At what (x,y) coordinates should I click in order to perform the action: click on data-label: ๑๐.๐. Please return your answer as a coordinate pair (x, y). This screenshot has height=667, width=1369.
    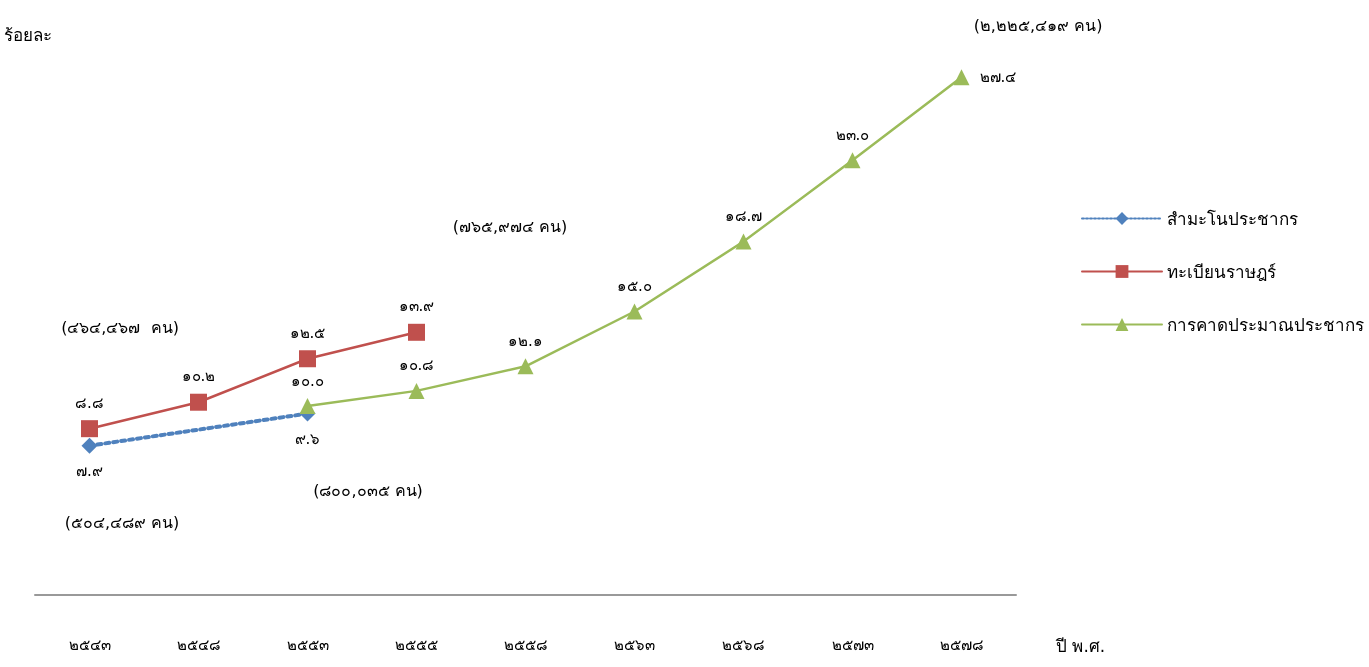
    Looking at the image, I should click on (307, 380).